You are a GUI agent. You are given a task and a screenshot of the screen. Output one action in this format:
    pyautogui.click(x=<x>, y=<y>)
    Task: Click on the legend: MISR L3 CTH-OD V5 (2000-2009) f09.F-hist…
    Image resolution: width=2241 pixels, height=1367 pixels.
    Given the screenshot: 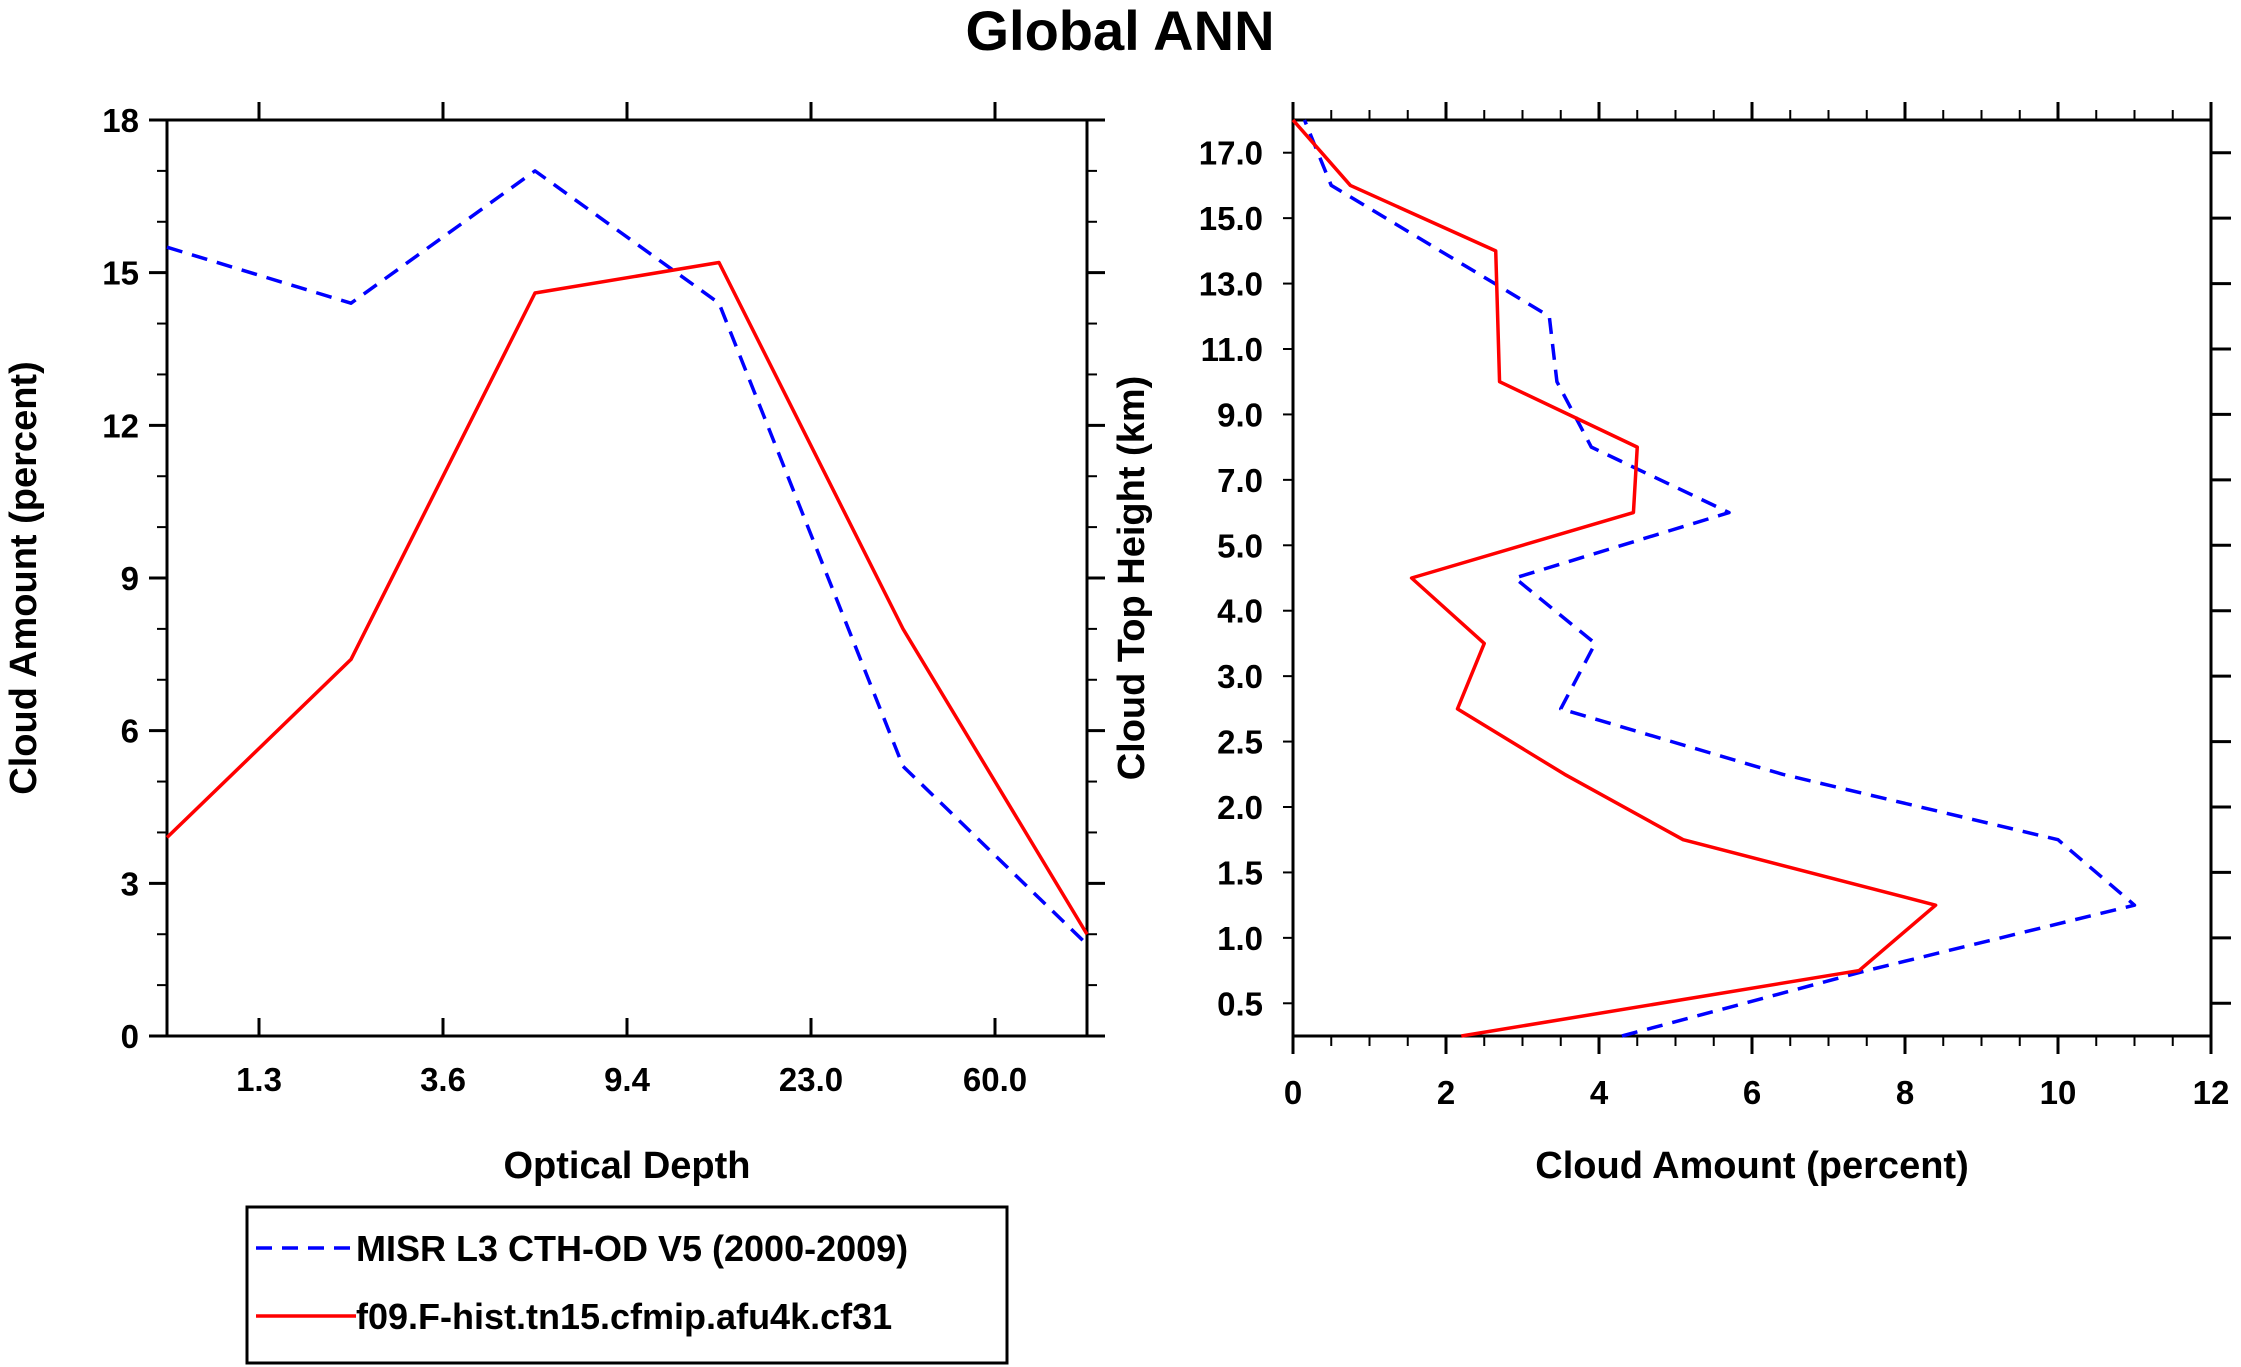 What is the action you would take?
    pyautogui.click(x=627, y=1285)
    